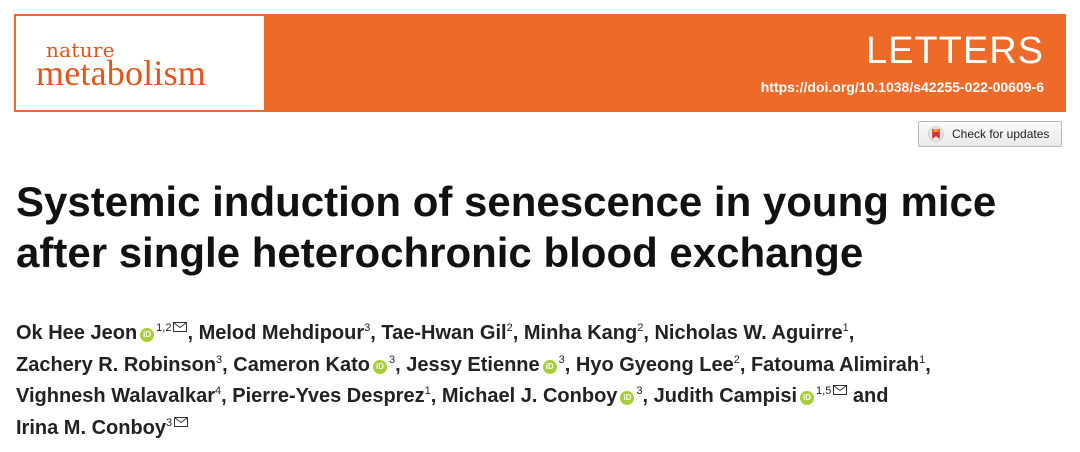 This screenshot has width=1080, height=452. I want to click on author-name: Judith Campisi, so click(725, 396).